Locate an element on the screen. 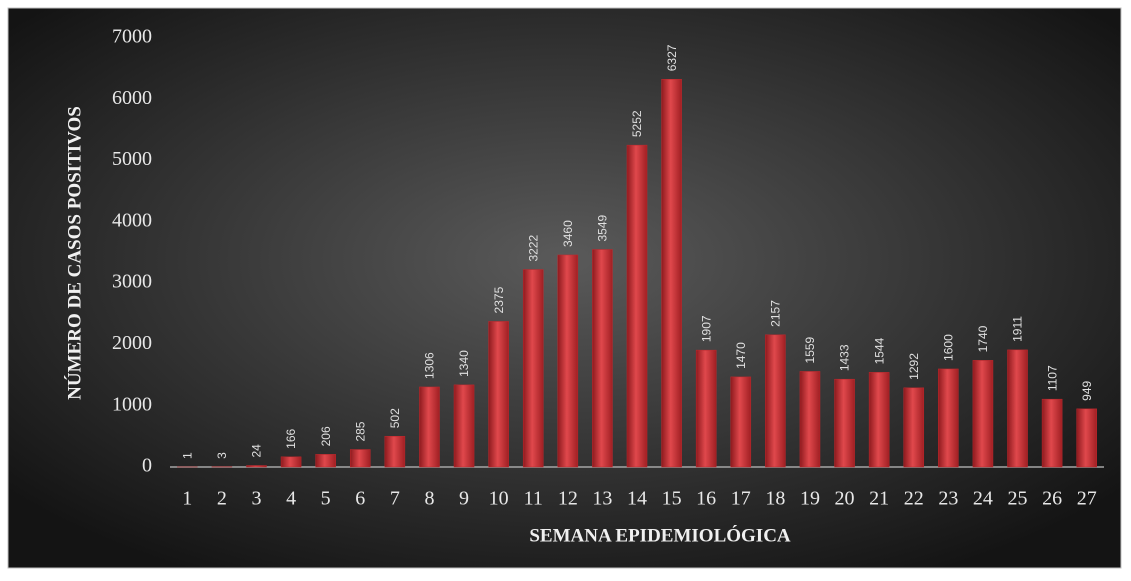  value-label: 502 is located at coordinates (395, 418).